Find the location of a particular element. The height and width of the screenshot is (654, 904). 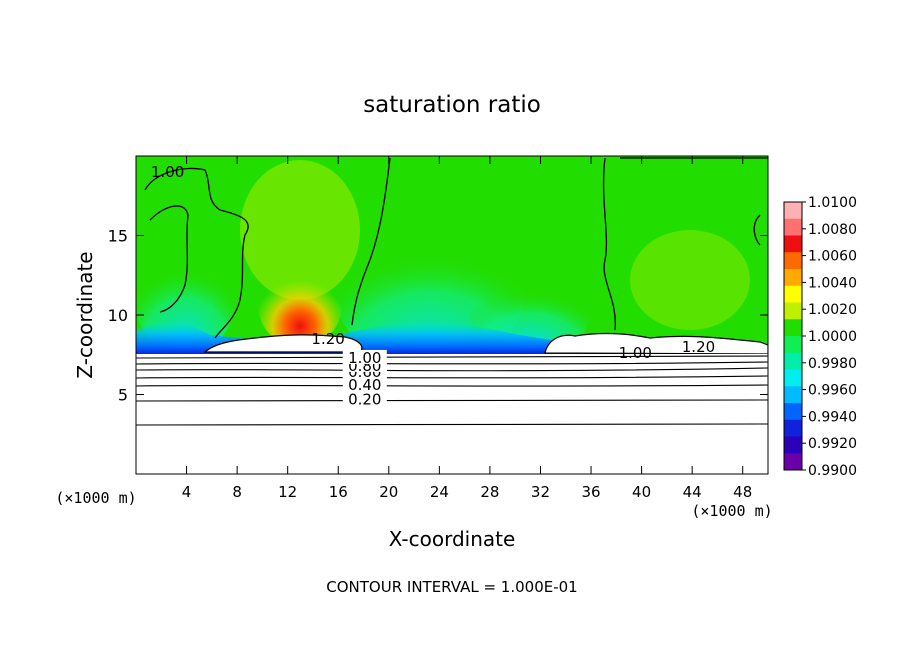

contour-label: 0.20 is located at coordinates (364, 399).